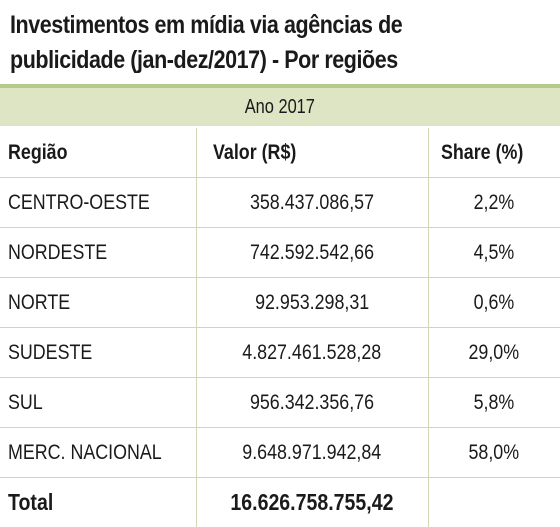 The image size is (560, 527). I want to click on share-cell: 5,8%, so click(494, 403).